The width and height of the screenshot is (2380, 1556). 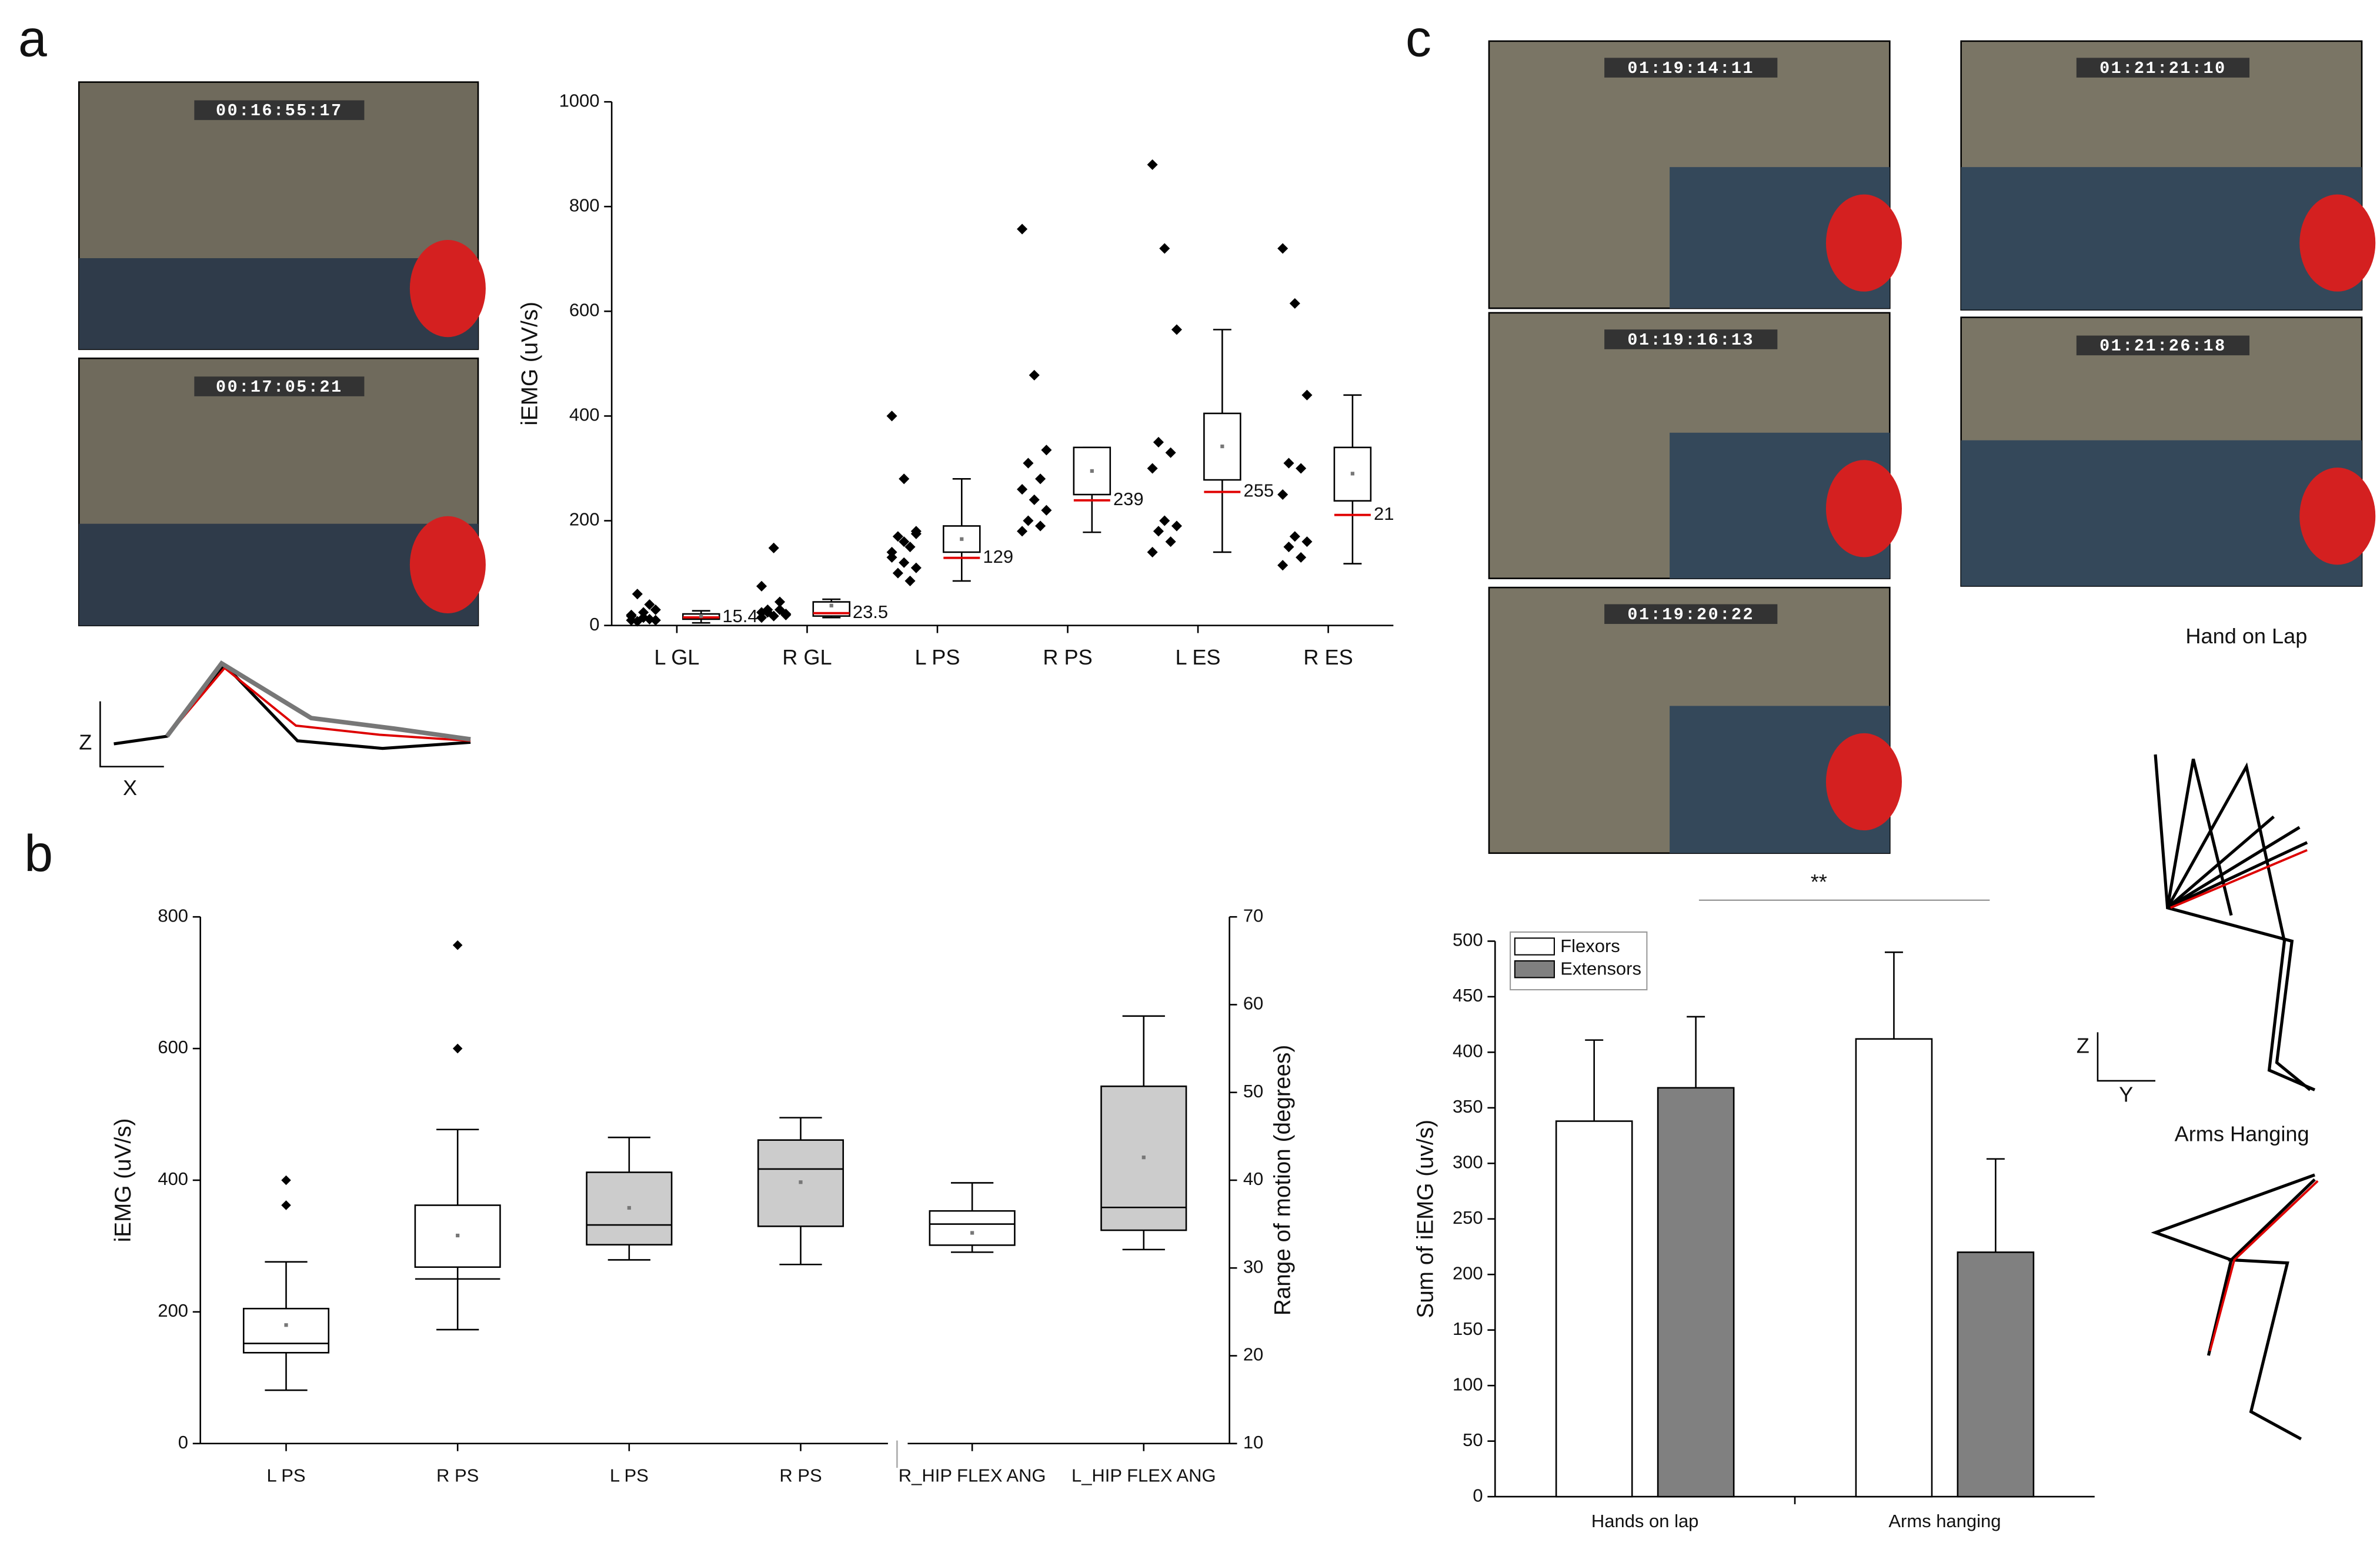 What do you see at coordinates (1695, 174) in the screenshot?
I see `photo: 01:19:14:11` at bounding box center [1695, 174].